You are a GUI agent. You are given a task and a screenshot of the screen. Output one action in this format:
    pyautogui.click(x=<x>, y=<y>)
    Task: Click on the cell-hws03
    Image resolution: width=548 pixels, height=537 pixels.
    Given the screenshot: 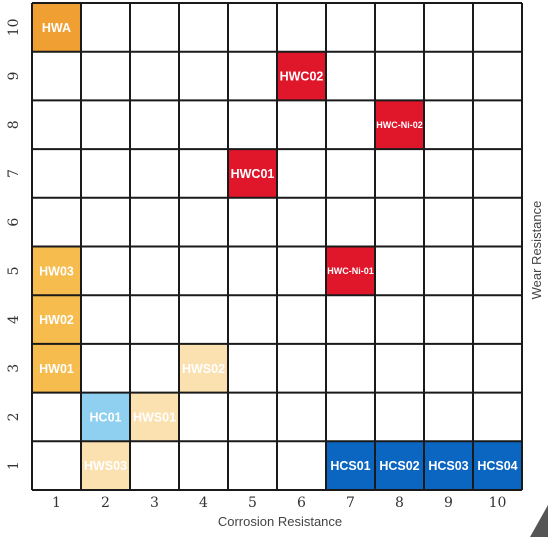 What is the action you would take?
    pyautogui.click(x=105, y=465)
    